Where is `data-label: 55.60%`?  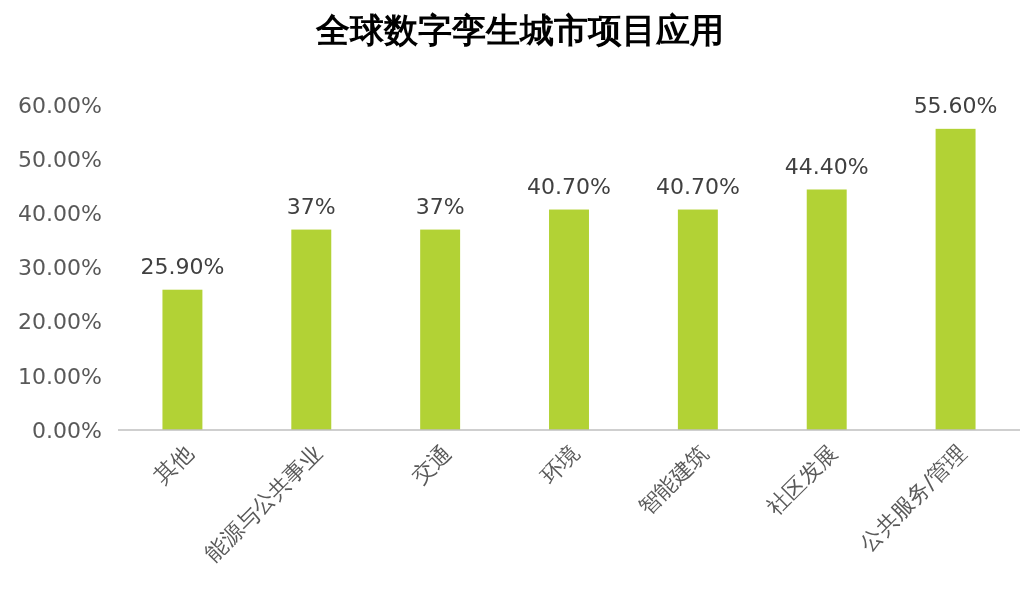 data-label: 55.60% is located at coordinates (955, 105).